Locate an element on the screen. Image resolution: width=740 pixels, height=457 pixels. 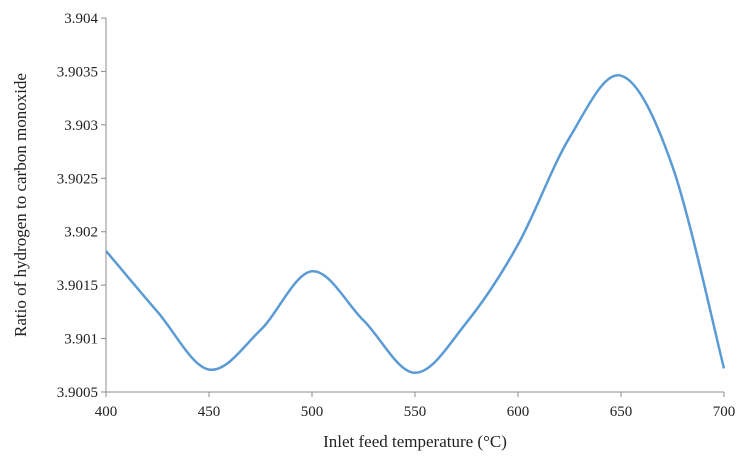
x-axis-title: Inlet feed temperature (°C) is located at coordinates (415, 441).